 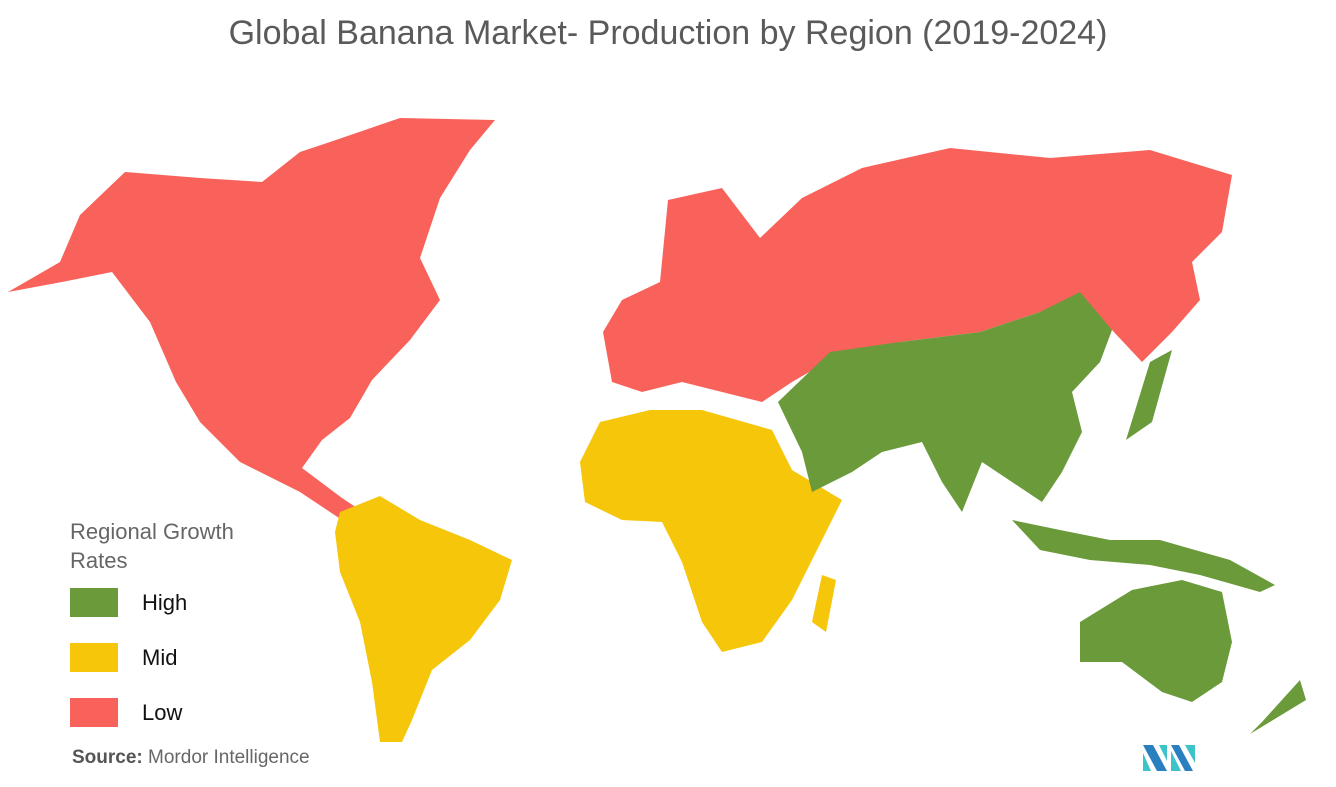 What do you see at coordinates (107, 757) in the screenshot?
I see `source-label: Source:` at bounding box center [107, 757].